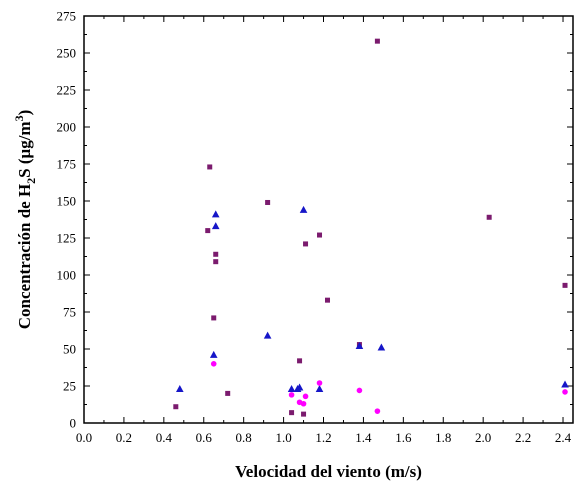 Image resolution: width=585 pixels, height=489 pixels. What do you see at coordinates (67, 164) in the screenshot?
I see `y-tick-label: 175` at bounding box center [67, 164].